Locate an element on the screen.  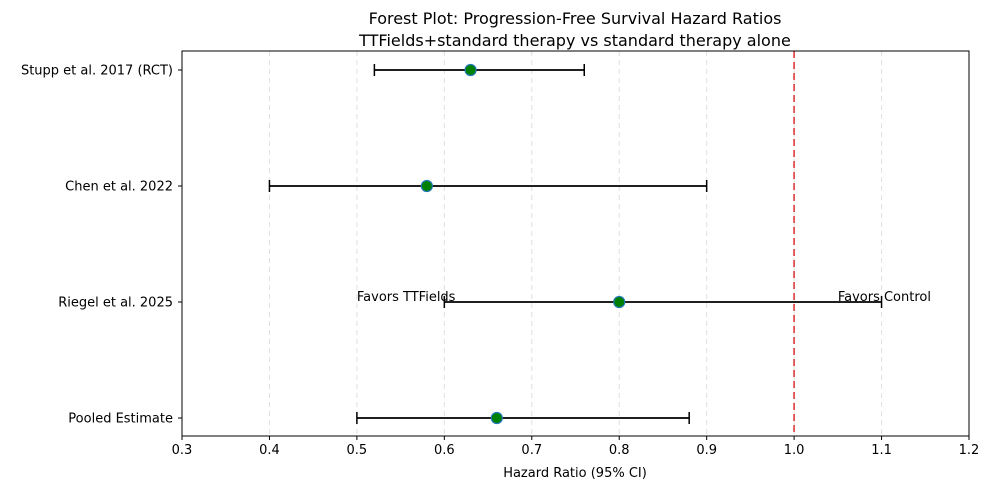
x-tick-label: 1.0 is located at coordinates (794, 450).